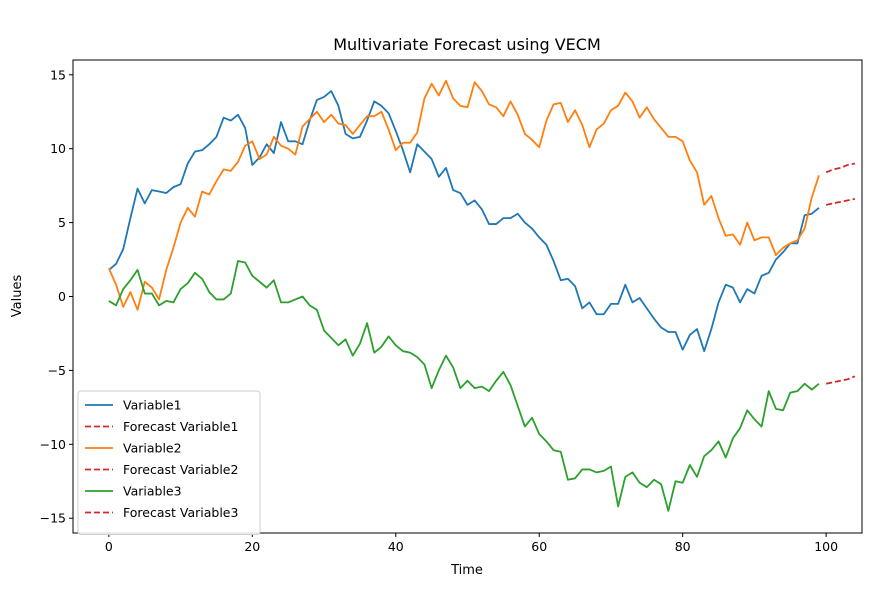 This screenshot has width=875, height=611. What do you see at coordinates (840, 168) in the screenshot?
I see `series-line-forecast-variable2` at bounding box center [840, 168].